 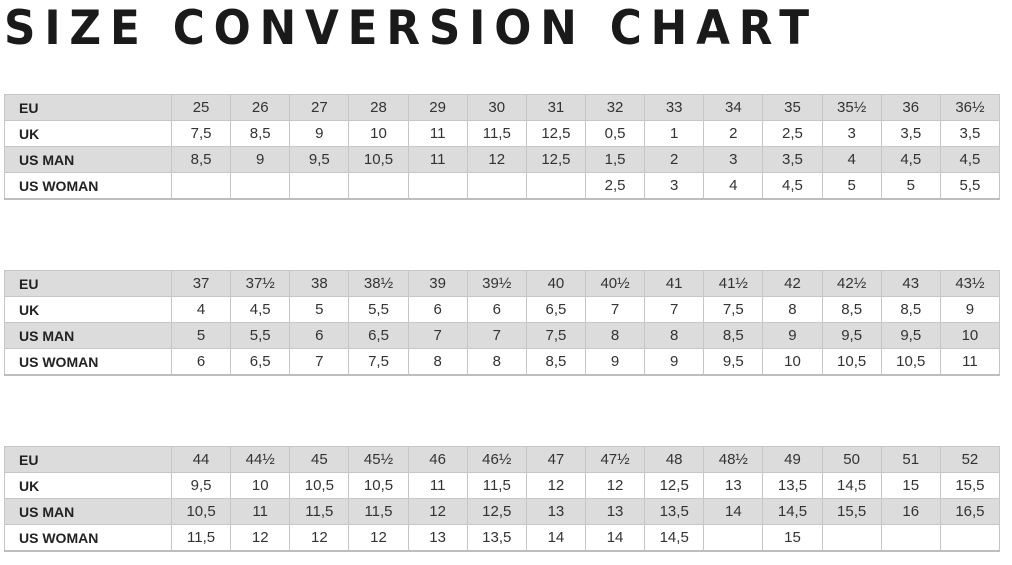 What do you see at coordinates (555, 459) in the screenshot?
I see `size-cell: 47` at bounding box center [555, 459].